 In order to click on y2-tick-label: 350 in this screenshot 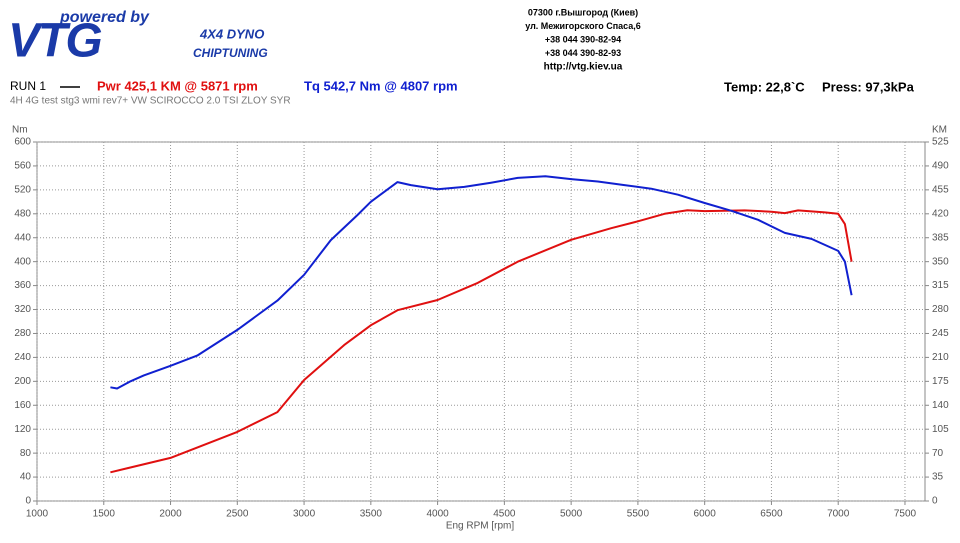, I will do `click(940, 261)`.